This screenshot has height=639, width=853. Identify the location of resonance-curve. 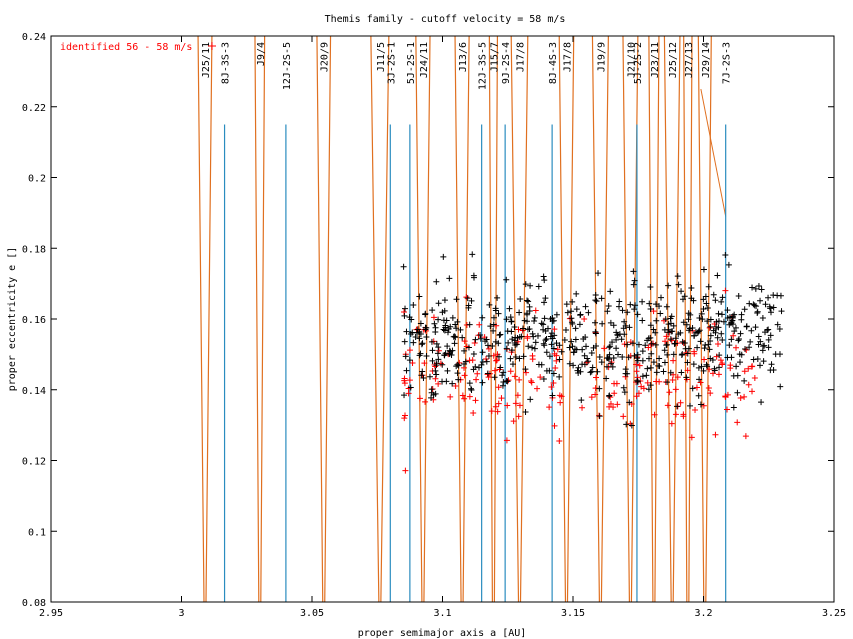
(600, 319).